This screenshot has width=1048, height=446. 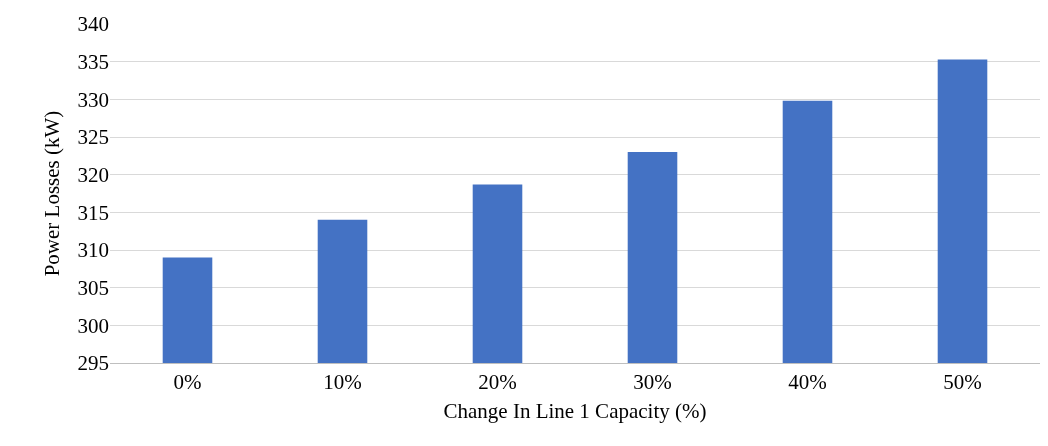 What do you see at coordinates (93, 288) in the screenshot?
I see `y-tick-label: 305` at bounding box center [93, 288].